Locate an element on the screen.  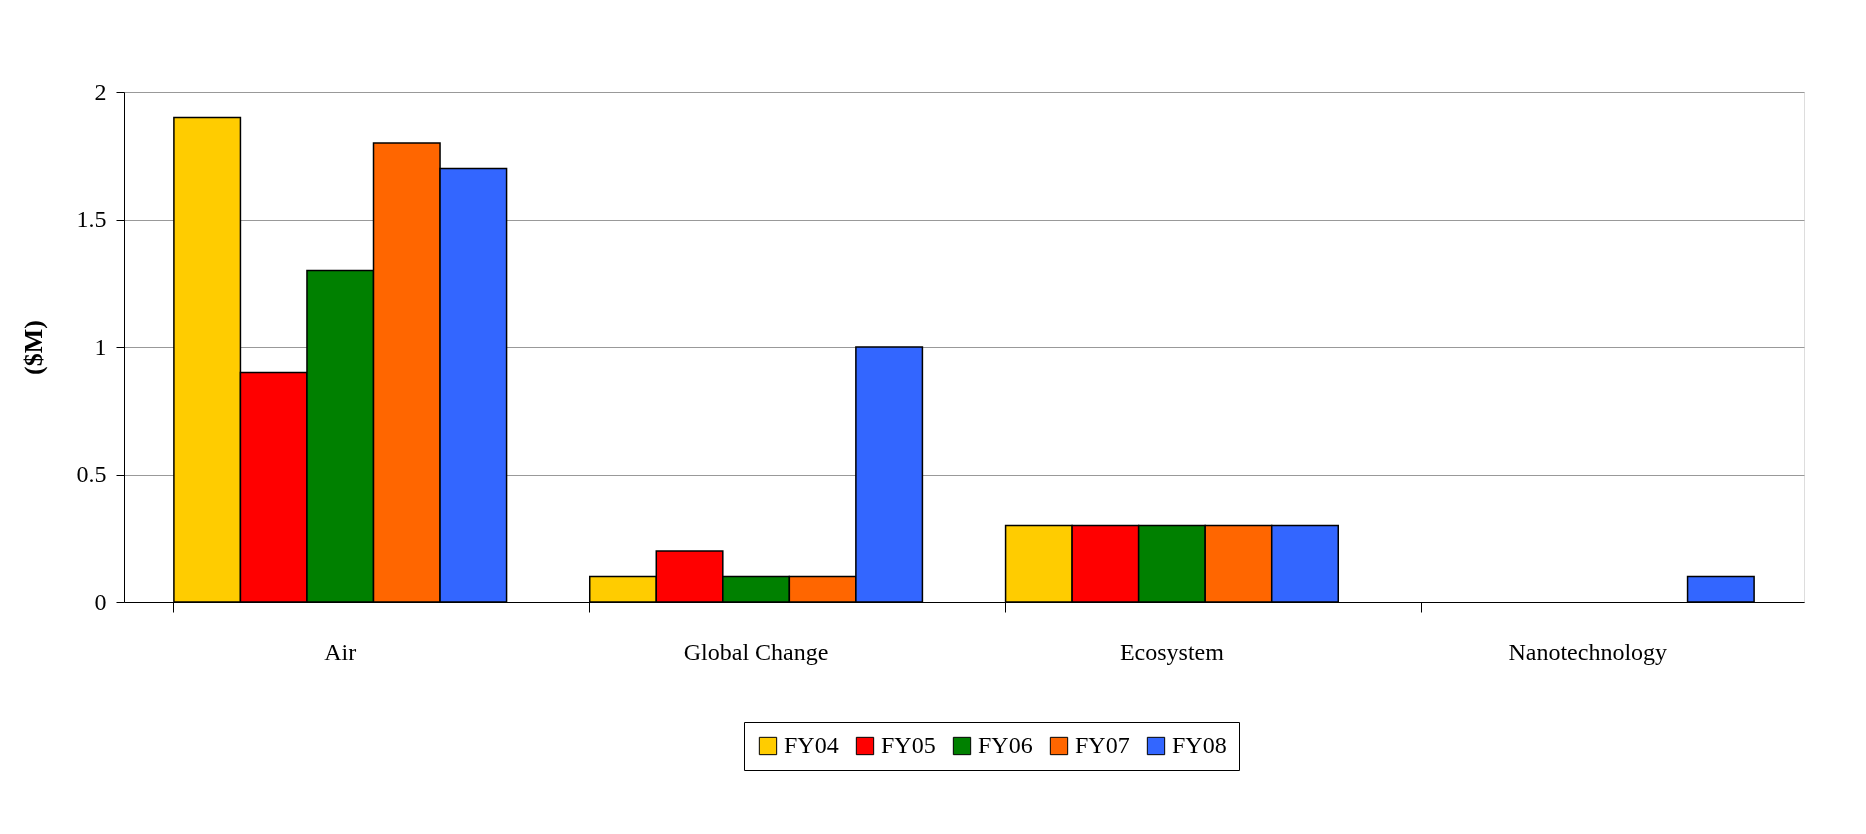
legend-label: FY04 is located at coordinates (811, 745).